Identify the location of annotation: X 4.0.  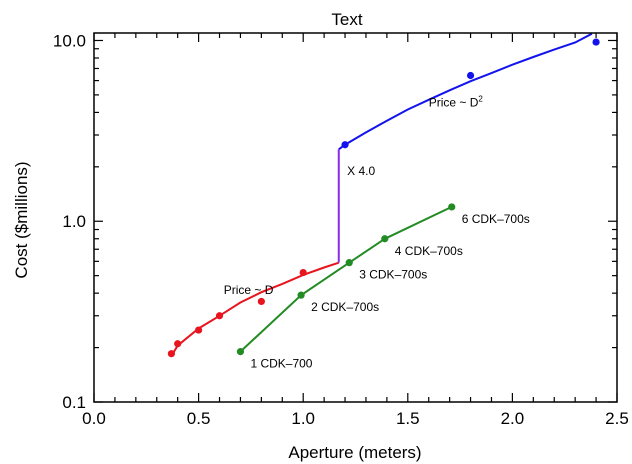
(361, 171).